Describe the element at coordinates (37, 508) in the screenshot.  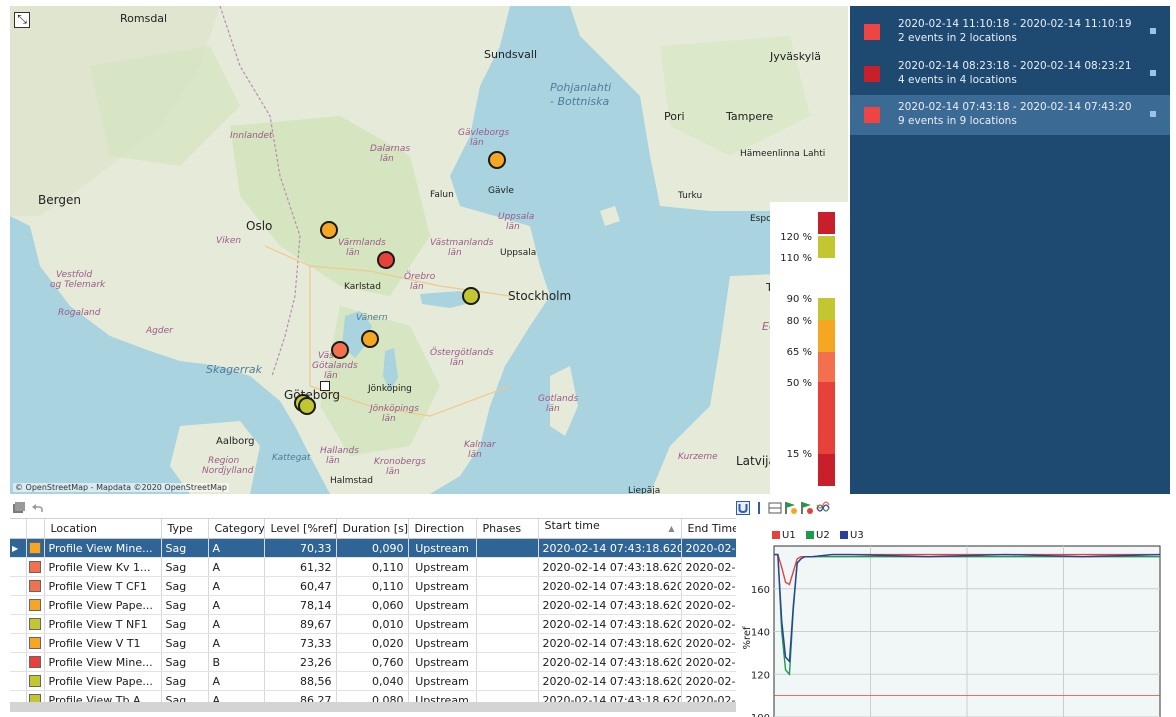
I see `undo-icon` at that location.